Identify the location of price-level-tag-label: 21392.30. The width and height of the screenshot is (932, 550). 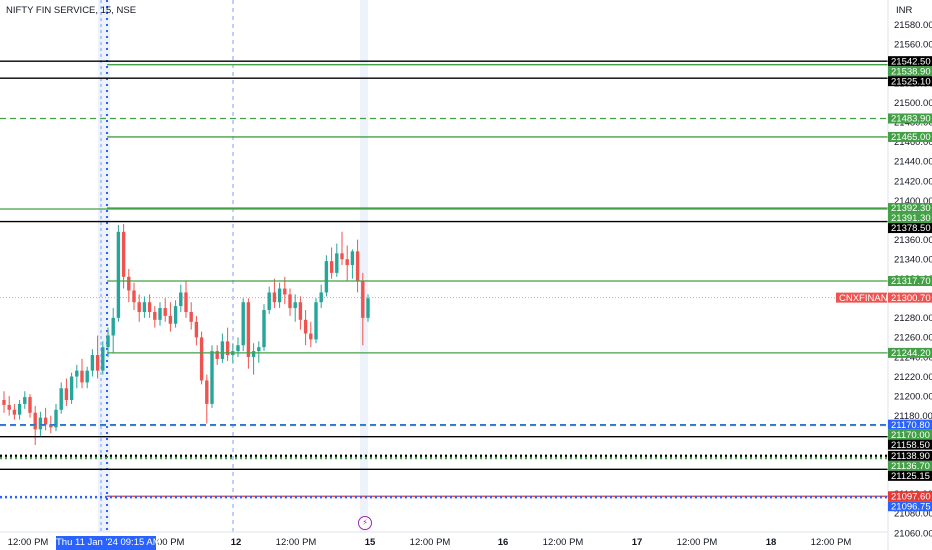
(911, 208).